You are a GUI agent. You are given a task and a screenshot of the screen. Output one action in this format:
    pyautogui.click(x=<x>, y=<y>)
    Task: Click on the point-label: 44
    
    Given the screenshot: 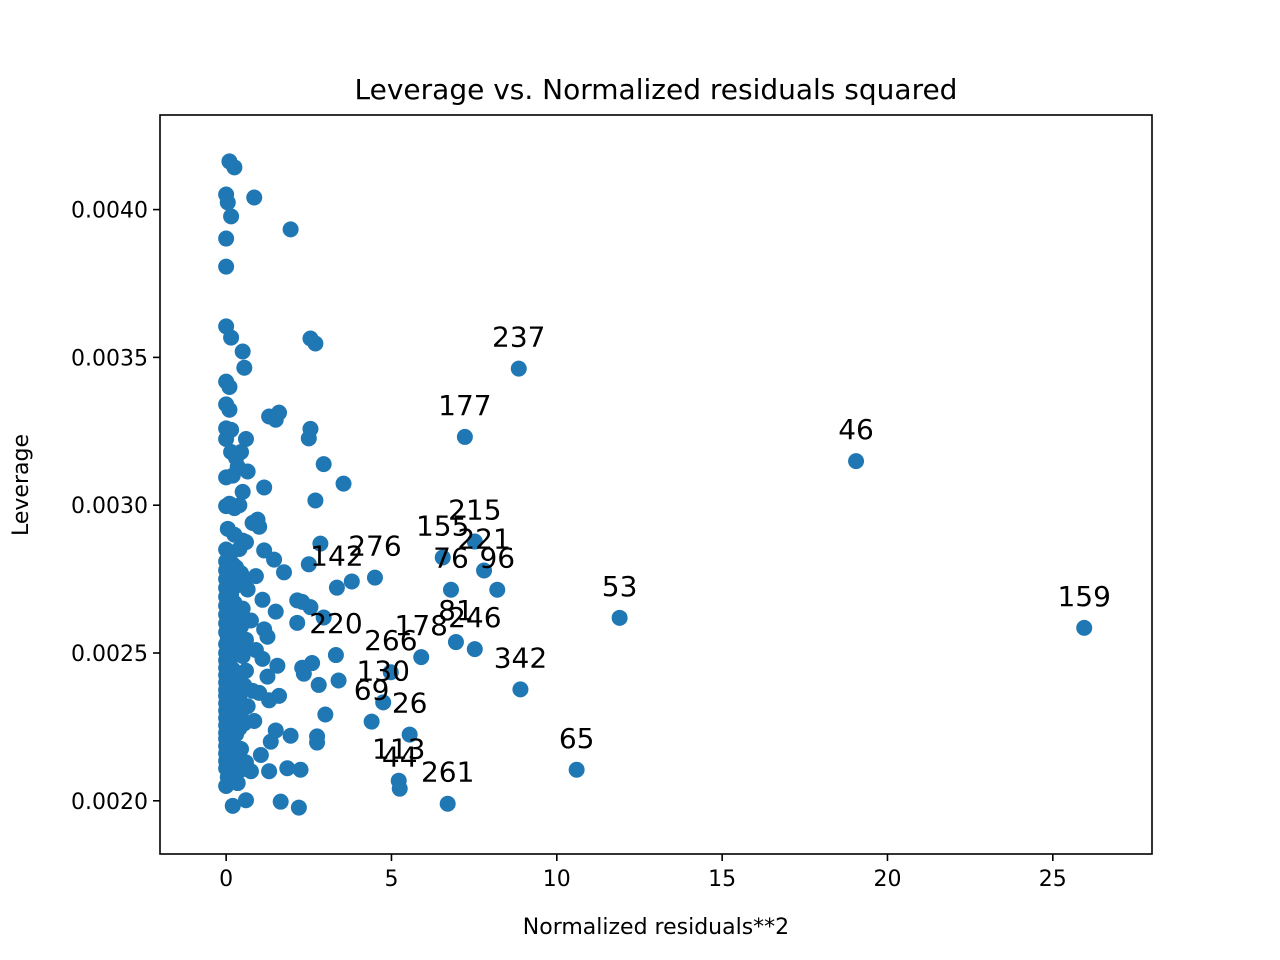 What is the action you would take?
    pyautogui.click(x=400, y=757)
    